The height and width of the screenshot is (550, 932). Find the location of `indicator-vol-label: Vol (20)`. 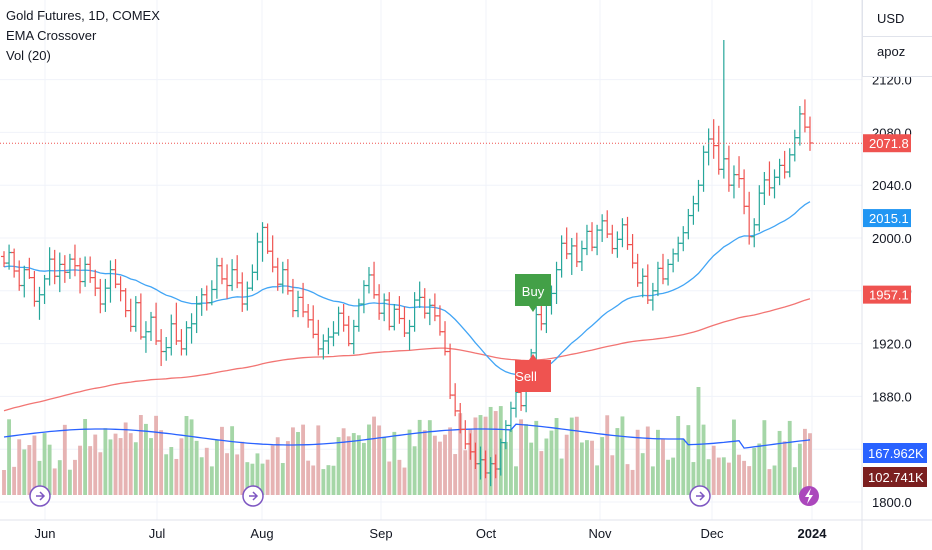

indicator-vol-label: Vol (20) is located at coordinates (28, 55).